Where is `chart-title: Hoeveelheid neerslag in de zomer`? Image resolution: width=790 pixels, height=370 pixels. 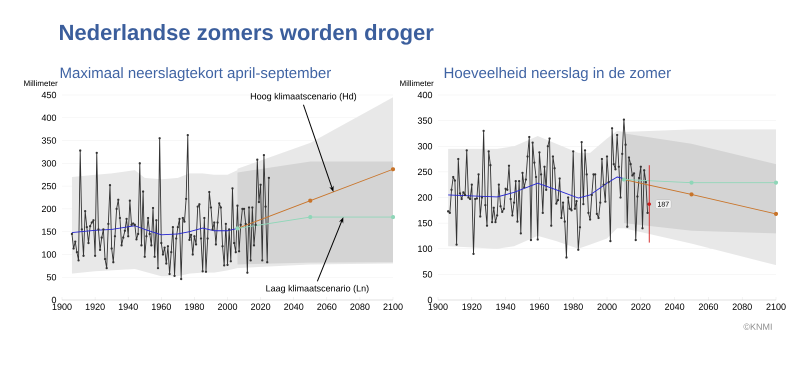 chart-title: Hoeveelheid neerslag in de zomer is located at coordinates (557, 74).